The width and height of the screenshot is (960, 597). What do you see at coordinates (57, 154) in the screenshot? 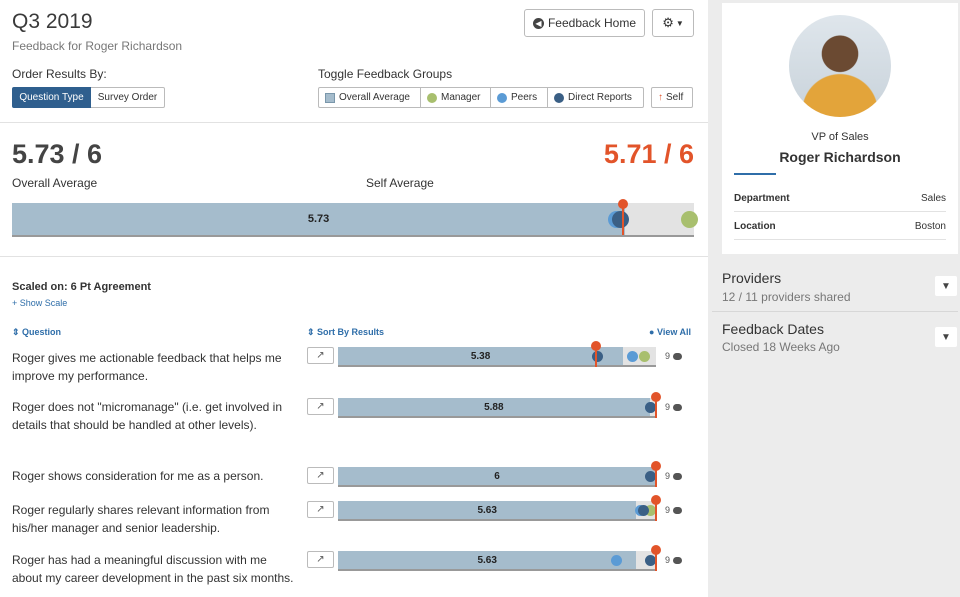
I see `overall-score: 5.73 / 6` at bounding box center [57, 154].